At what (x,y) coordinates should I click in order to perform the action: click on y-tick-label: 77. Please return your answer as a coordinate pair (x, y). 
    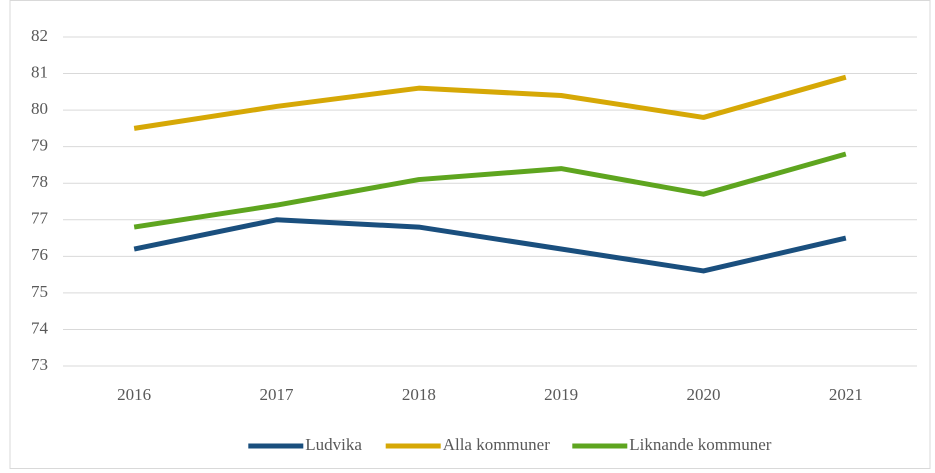
    Looking at the image, I should click on (40, 218).